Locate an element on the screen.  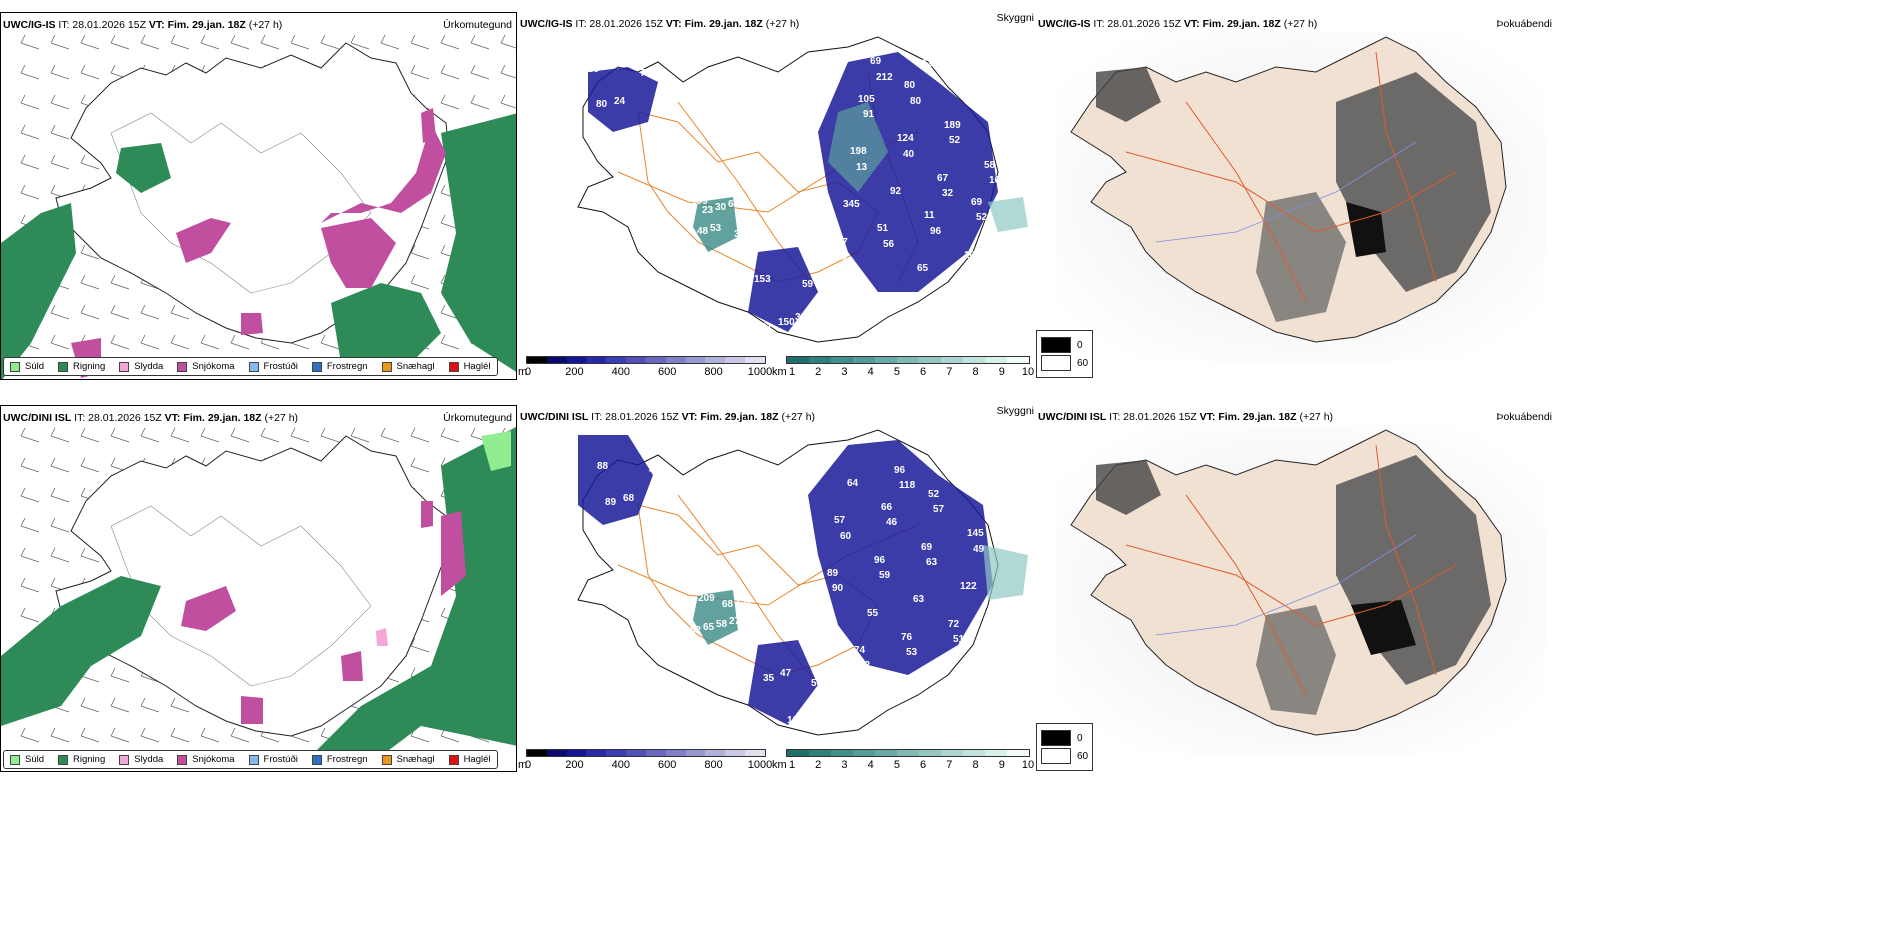
precip-map is located at coordinates (258, 206).